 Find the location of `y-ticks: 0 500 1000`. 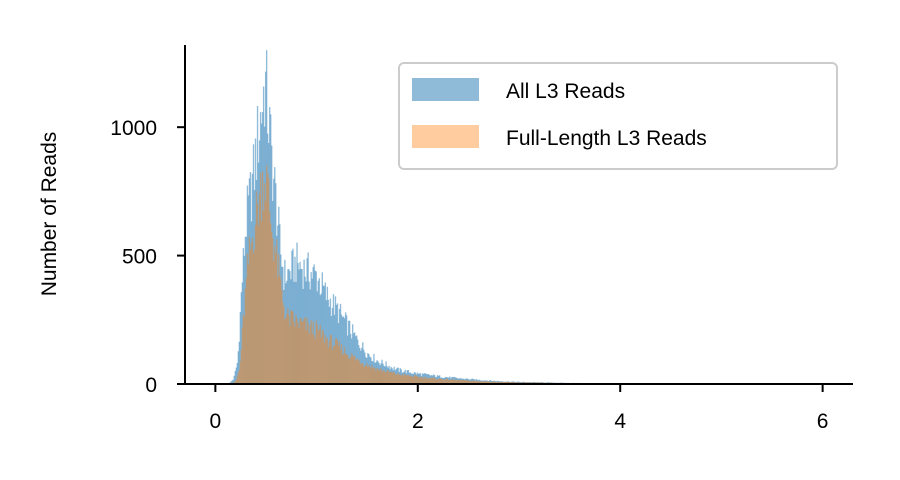

y-ticks: 0 500 1000 is located at coordinates (147, 257).